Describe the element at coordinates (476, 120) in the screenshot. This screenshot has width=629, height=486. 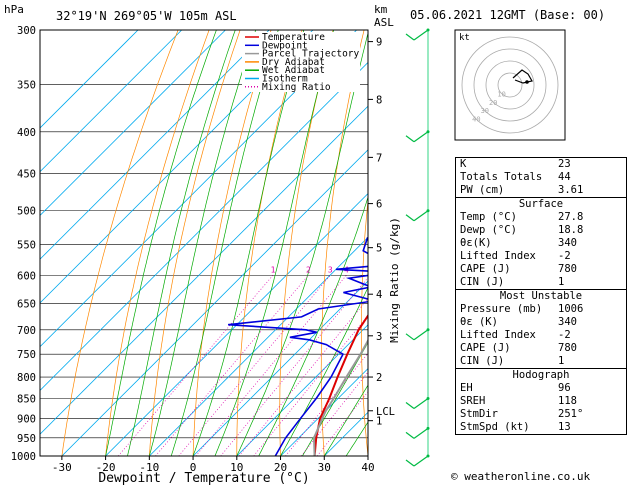
I see `hodograph-ring-label: 40` at that location.